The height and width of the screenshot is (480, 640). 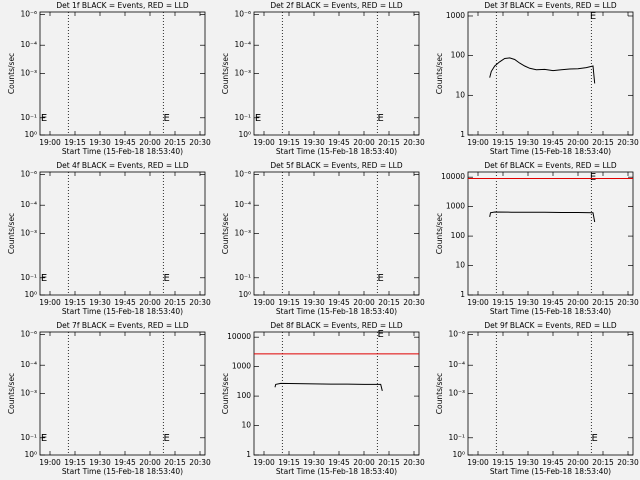 What do you see at coordinates (122, 165) in the screenshot?
I see `panel-title: Det 4f BLACK = Events, RED = LLD` at bounding box center [122, 165].